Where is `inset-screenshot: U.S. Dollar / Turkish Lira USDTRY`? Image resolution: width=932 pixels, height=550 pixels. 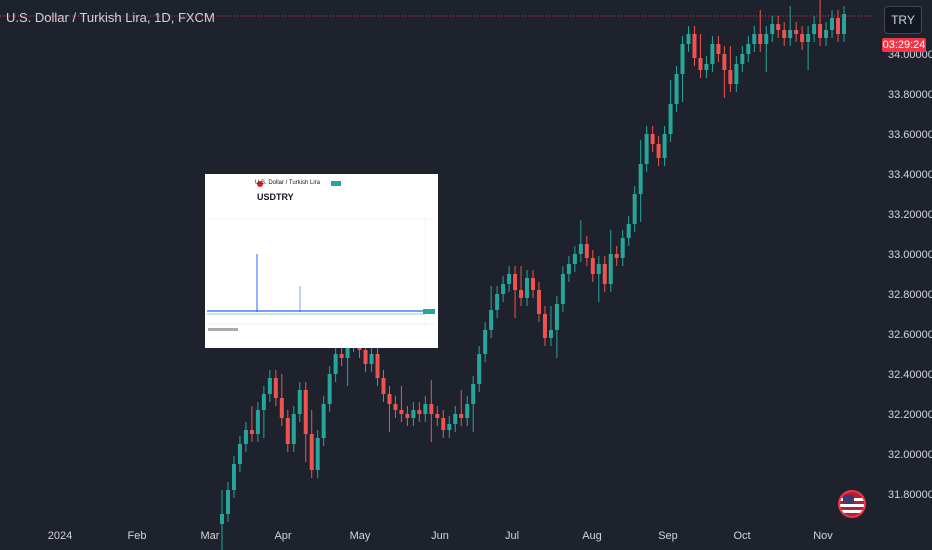
inset-screenshot: U.S. Dollar / Turkish Lira USDTRY is located at coordinates (321, 261).